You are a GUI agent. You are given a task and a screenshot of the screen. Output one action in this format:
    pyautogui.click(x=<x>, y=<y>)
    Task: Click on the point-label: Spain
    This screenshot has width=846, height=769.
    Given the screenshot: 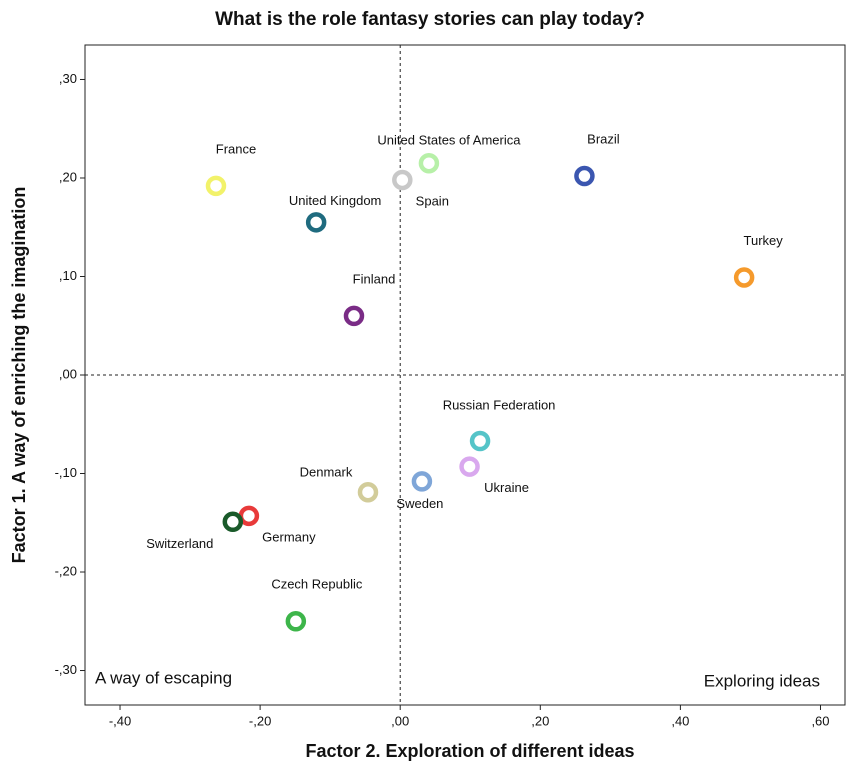 What is the action you would take?
    pyautogui.click(x=432, y=200)
    